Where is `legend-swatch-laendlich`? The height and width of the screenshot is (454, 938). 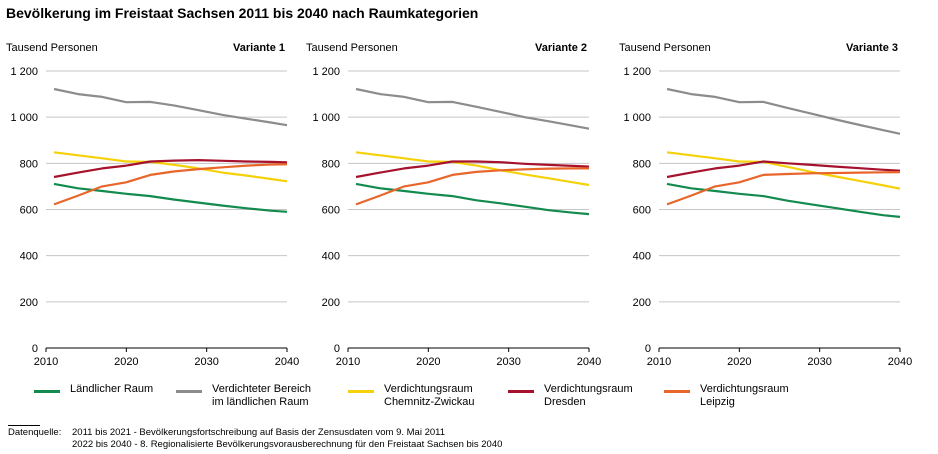
legend-swatch-laendlich is located at coordinates (47, 391).